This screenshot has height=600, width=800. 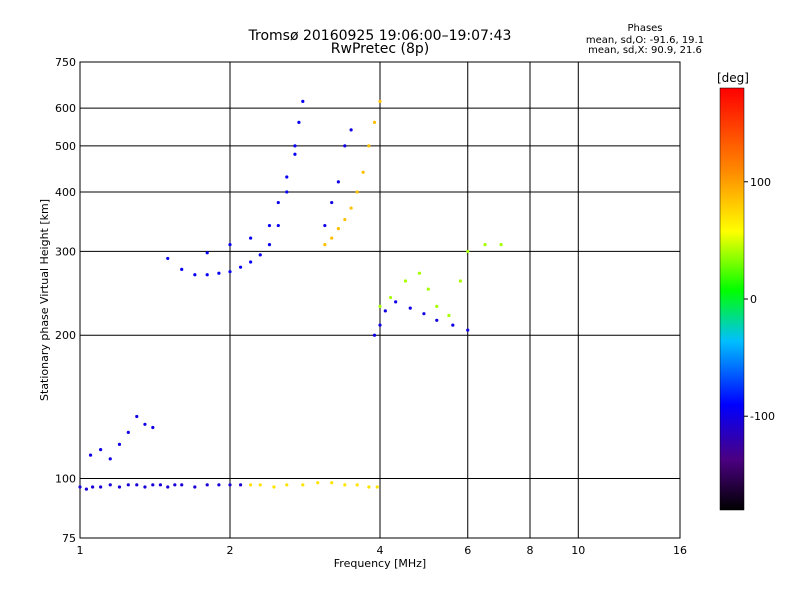 What do you see at coordinates (380, 563) in the screenshot?
I see `x-axis-label: Frequency [MHz]` at bounding box center [380, 563].